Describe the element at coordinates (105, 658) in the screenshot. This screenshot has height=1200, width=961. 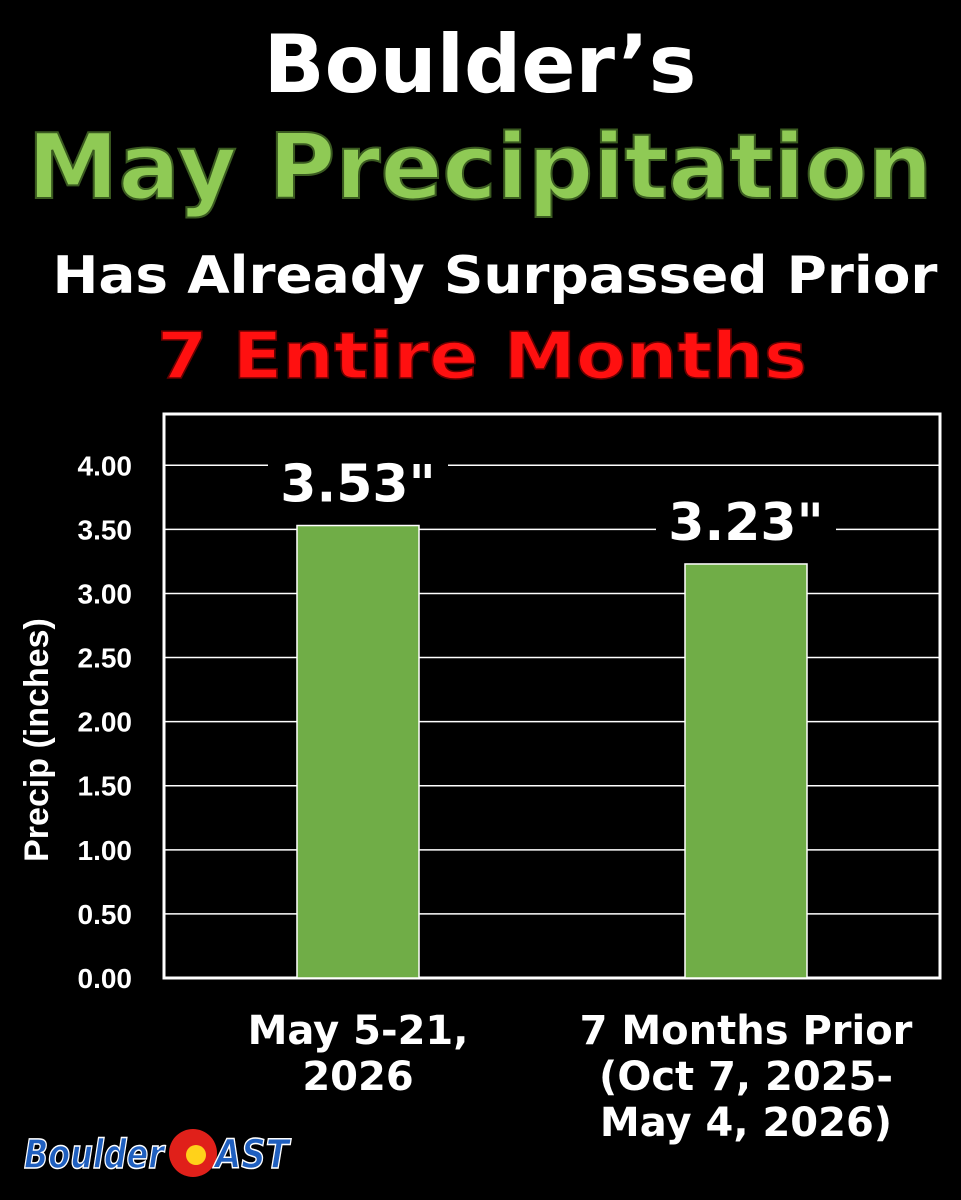
I see `y-tick-label: 2.50` at that location.